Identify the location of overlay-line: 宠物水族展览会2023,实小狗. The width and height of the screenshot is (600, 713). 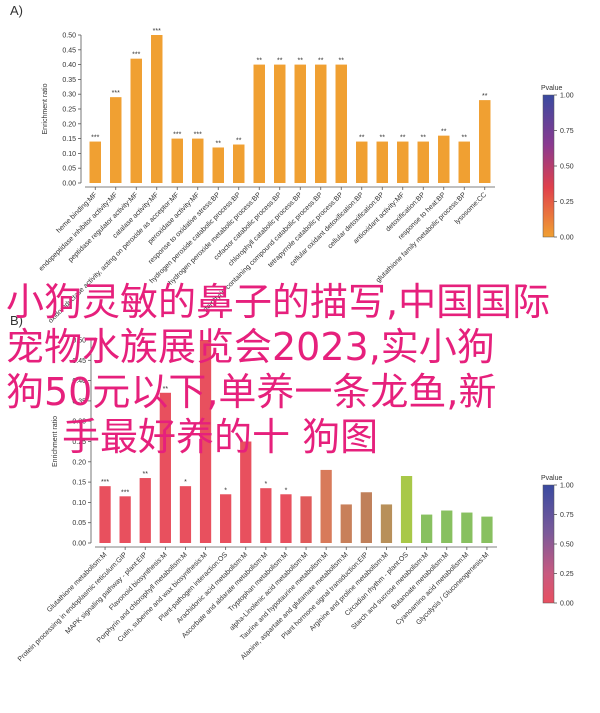
(250, 347).